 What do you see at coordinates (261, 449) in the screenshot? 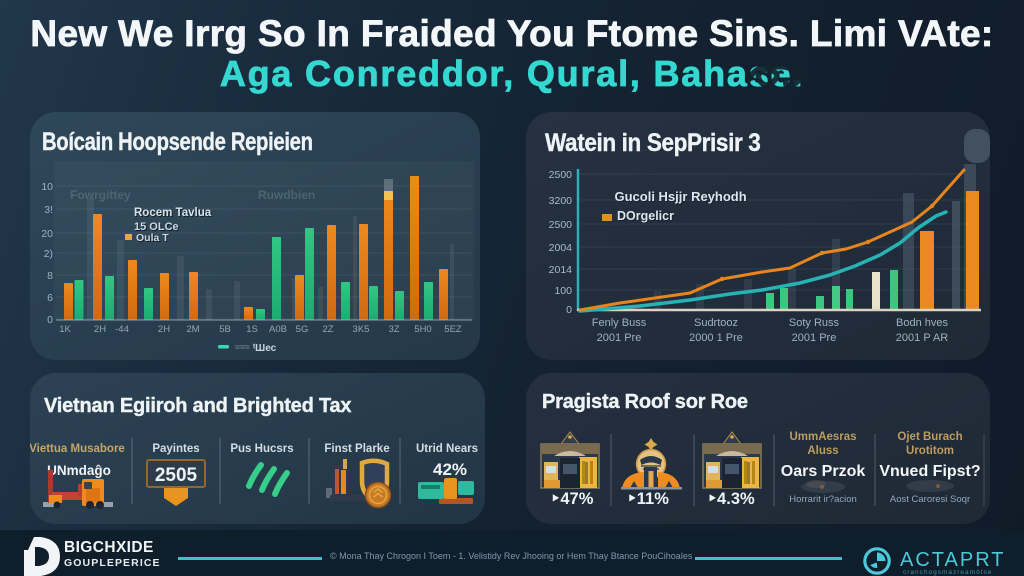
I see `svg-text: Pus Hucsrs` at bounding box center [261, 449].